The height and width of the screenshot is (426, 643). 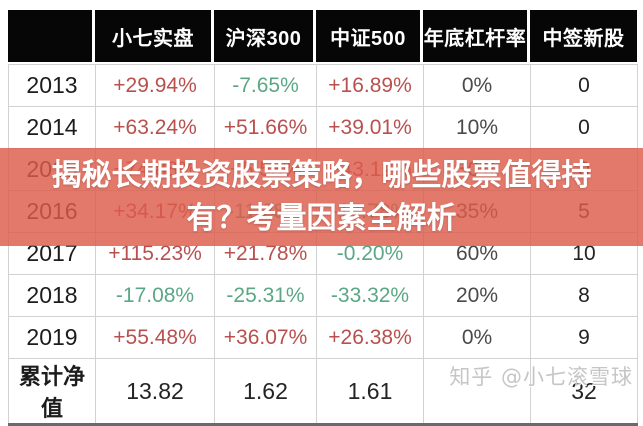 What do you see at coordinates (52, 85) in the screenshot?
I see `row-label: 2013` at bounding box center [52, 85].